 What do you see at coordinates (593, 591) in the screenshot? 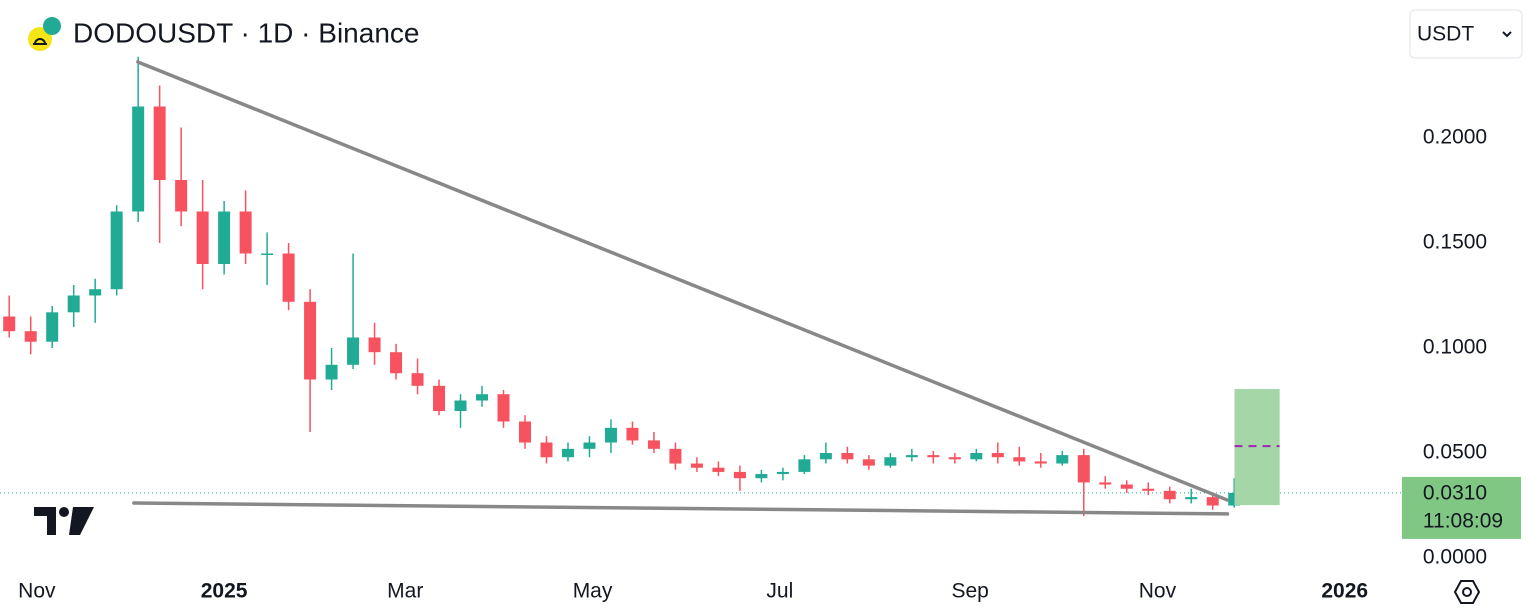
I see `x-tick-label: May` at bounding box center [593, 591].